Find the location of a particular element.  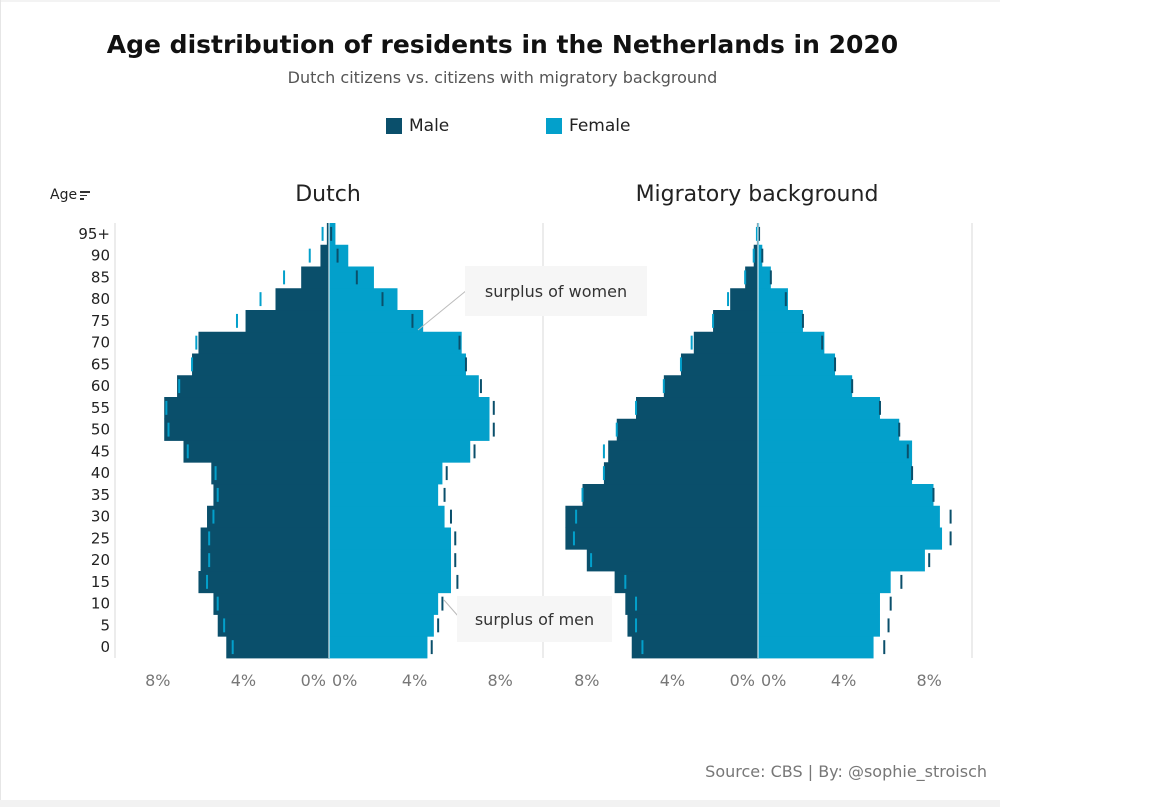

age-tick-label: 55 is located at coordinates (100, 408).